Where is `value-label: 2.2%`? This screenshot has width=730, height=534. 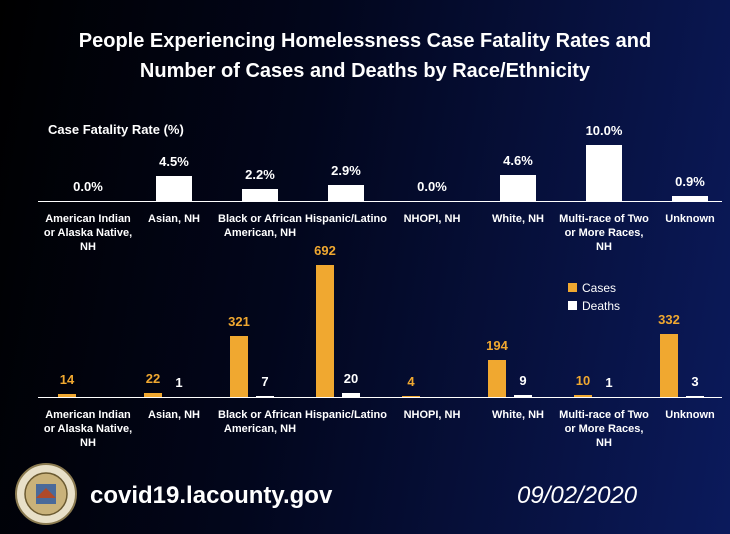 value-label: 2.2% is located at coordinates (260, 174).